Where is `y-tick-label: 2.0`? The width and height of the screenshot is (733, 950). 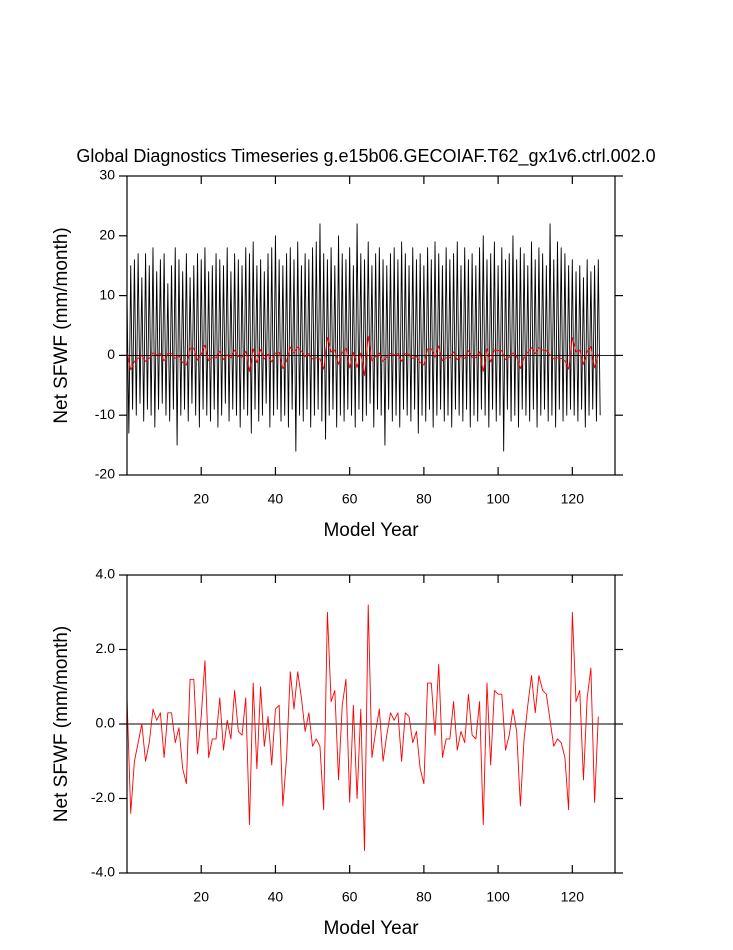
y-tick-label: 2.0 is located at coordinates (106, 648).